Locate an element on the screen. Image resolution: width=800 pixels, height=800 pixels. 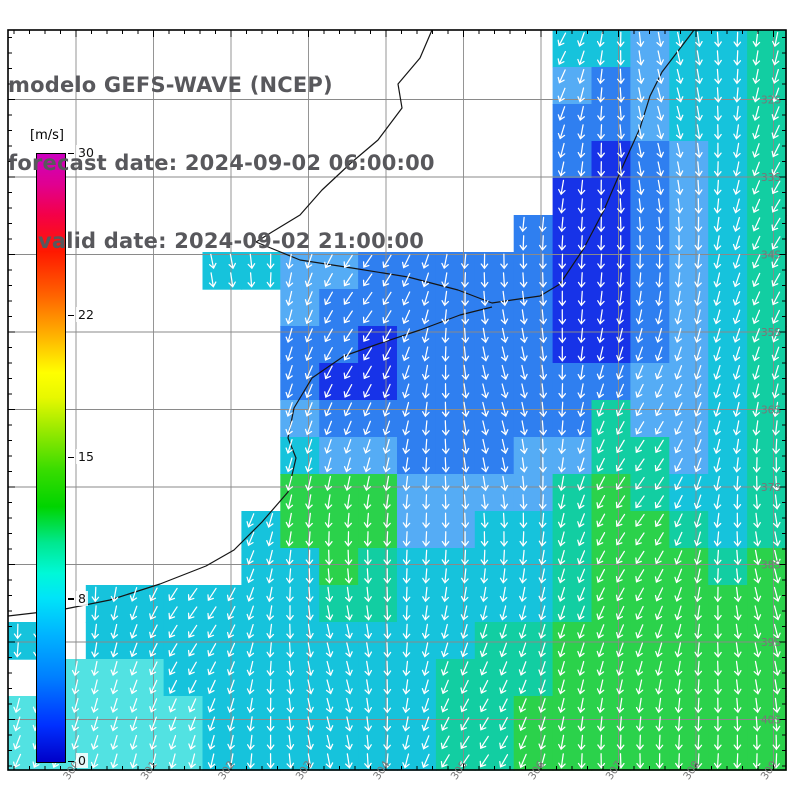
latitude-label: 36S is located at coordinates (771, 411).